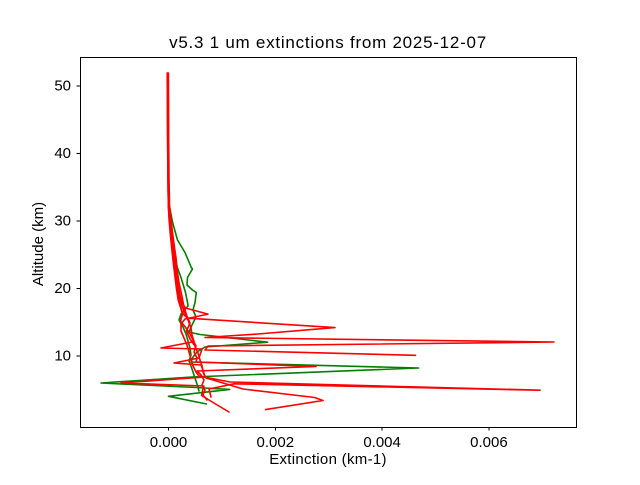 The width and height of the screenshot is (640, 485). What do you see at coordinates (38, 244) in the screenshot?
I see `svg-text: Altitude (km)` at bounding box center [38, 244].